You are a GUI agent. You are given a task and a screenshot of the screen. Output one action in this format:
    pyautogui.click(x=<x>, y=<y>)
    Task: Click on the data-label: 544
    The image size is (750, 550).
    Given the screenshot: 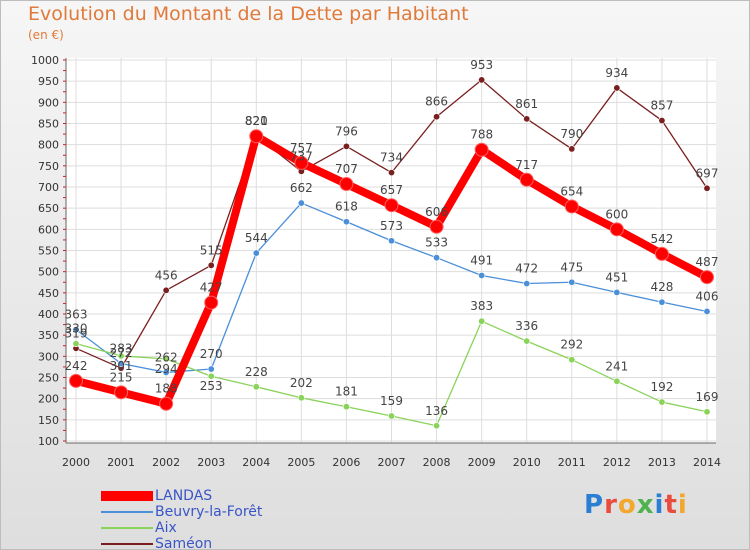 What is the action you would take?
    pyautogui.click(x=256, y=238)
    